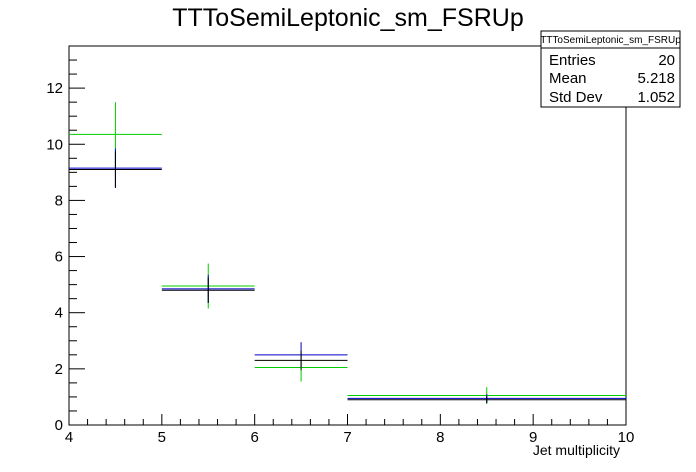 The image size is (696, 472). What do you see at coordinates (348, 18) in the screenshot?
I see `chart-title: TTToSemiLeptonic_sm_FSRUp` at bounding box center [348, 18].